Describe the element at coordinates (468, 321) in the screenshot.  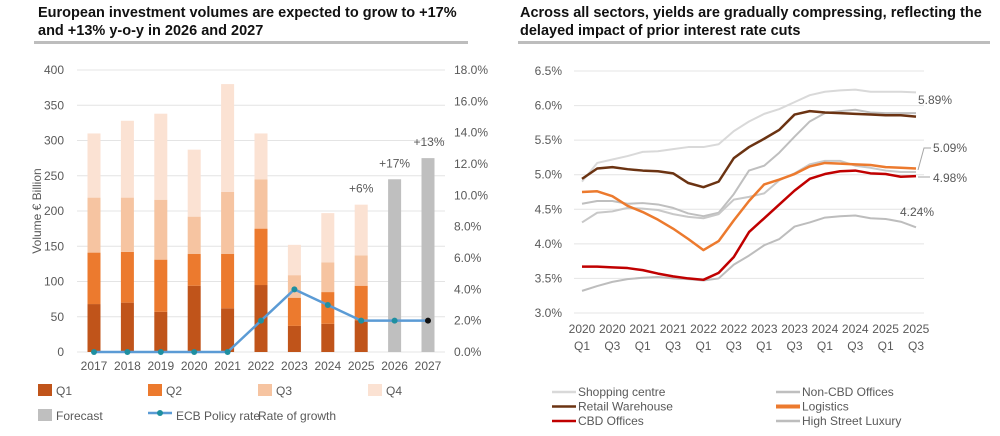
I see `y2-tick-label: 2.0%` at that location.